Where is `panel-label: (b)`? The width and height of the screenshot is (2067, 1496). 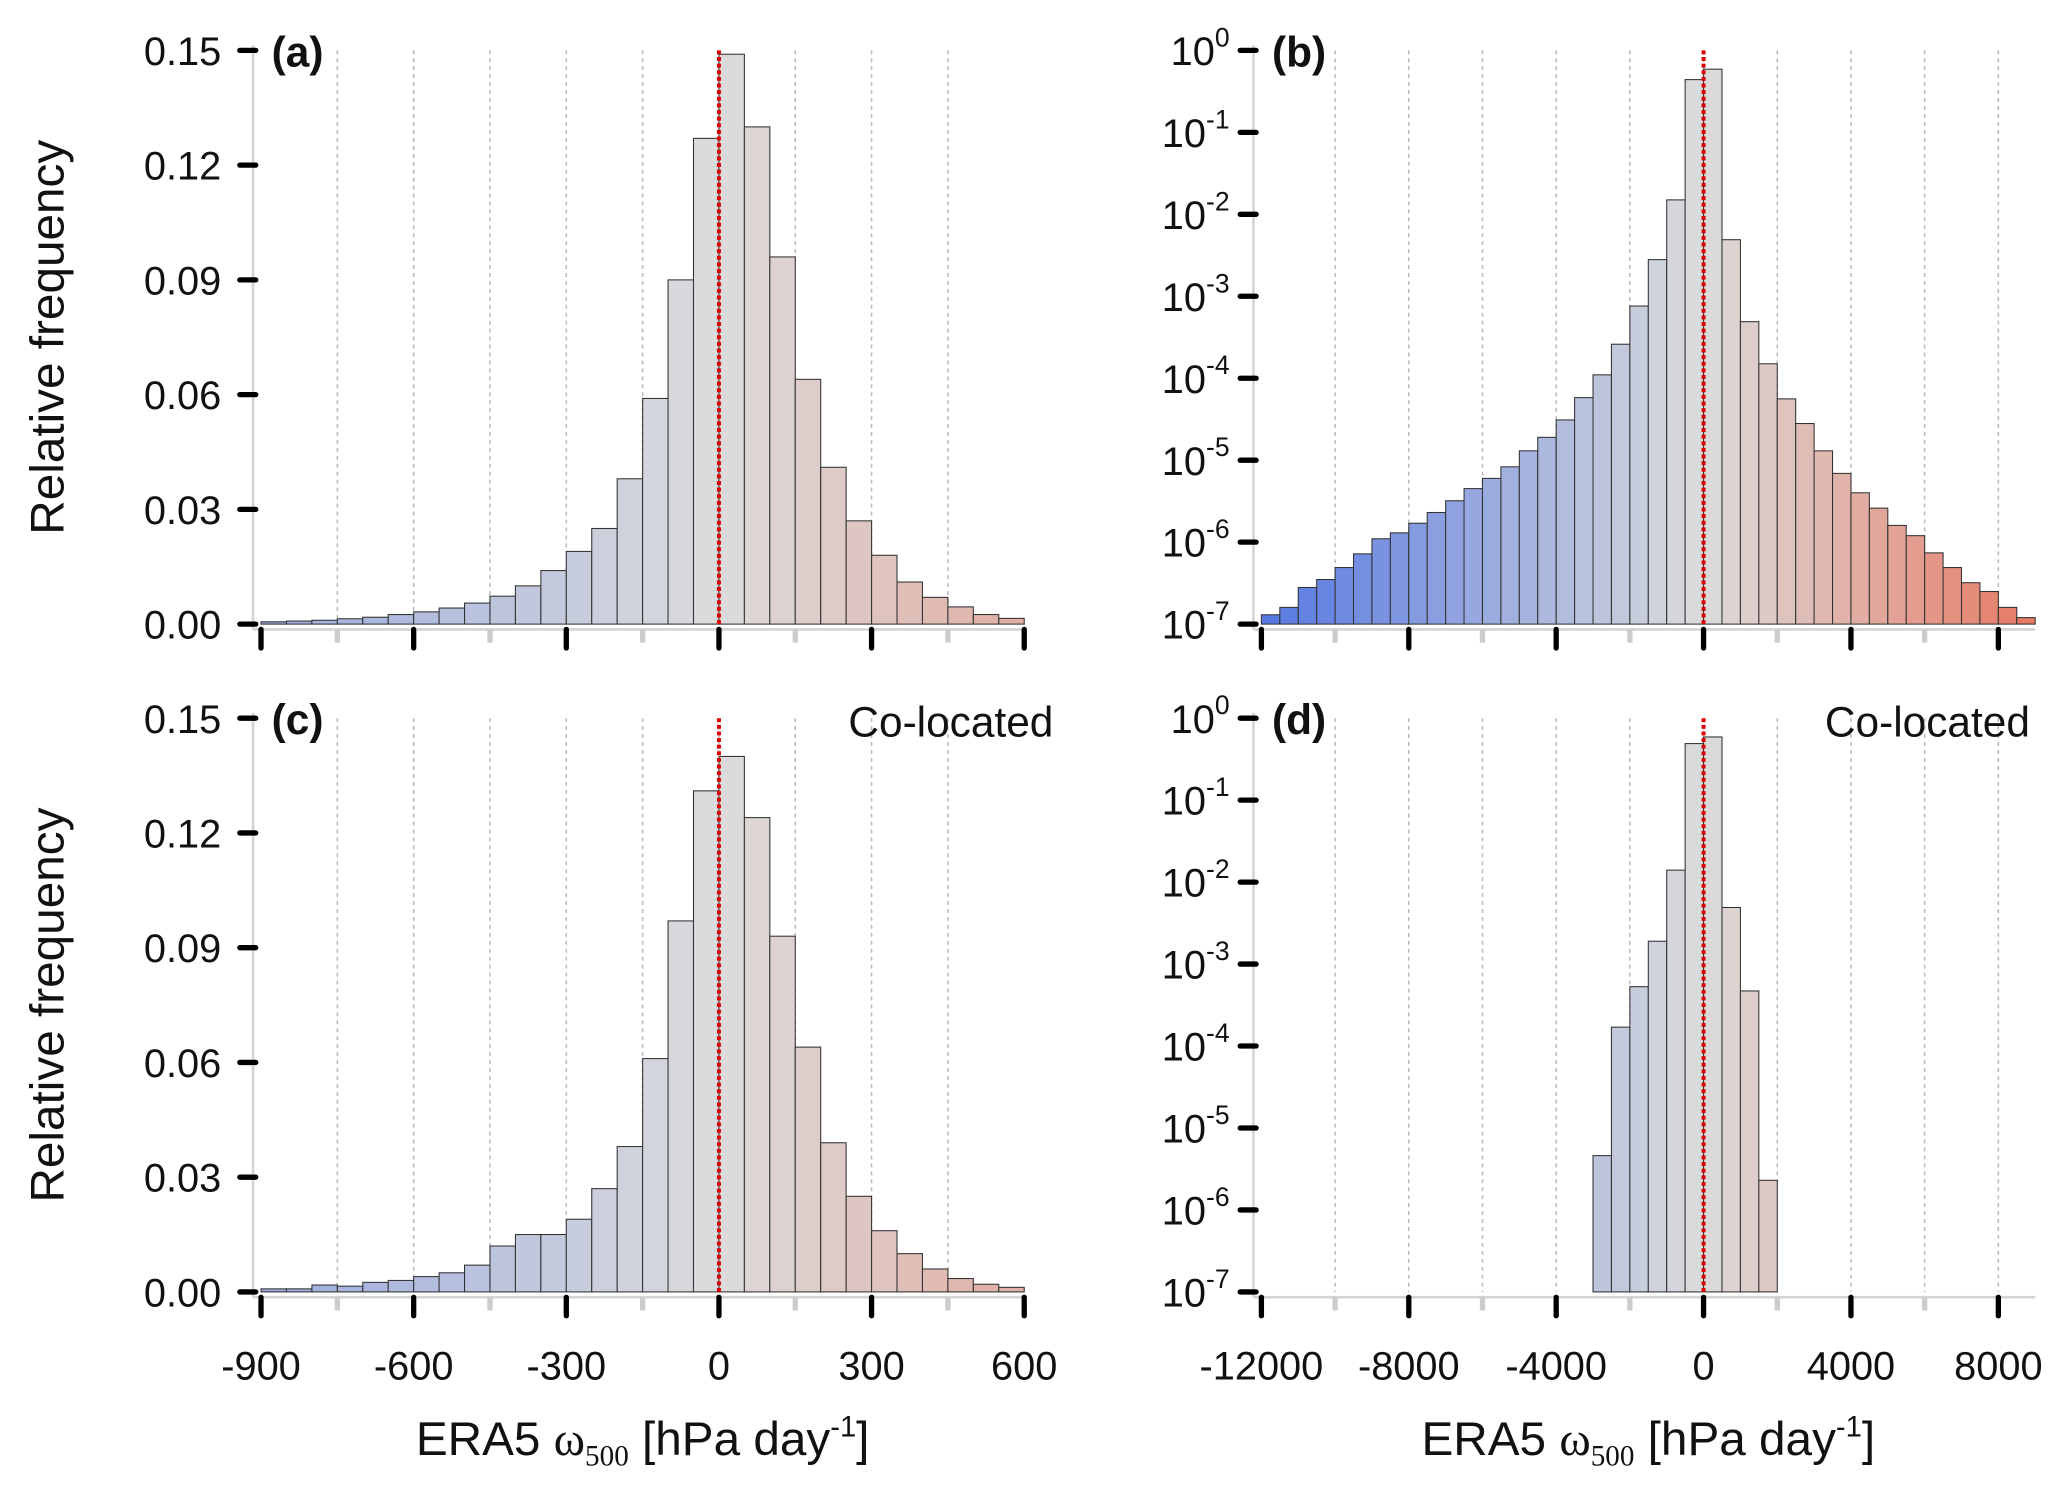
panel-label: (b) is located at coordinates (1299, 51).